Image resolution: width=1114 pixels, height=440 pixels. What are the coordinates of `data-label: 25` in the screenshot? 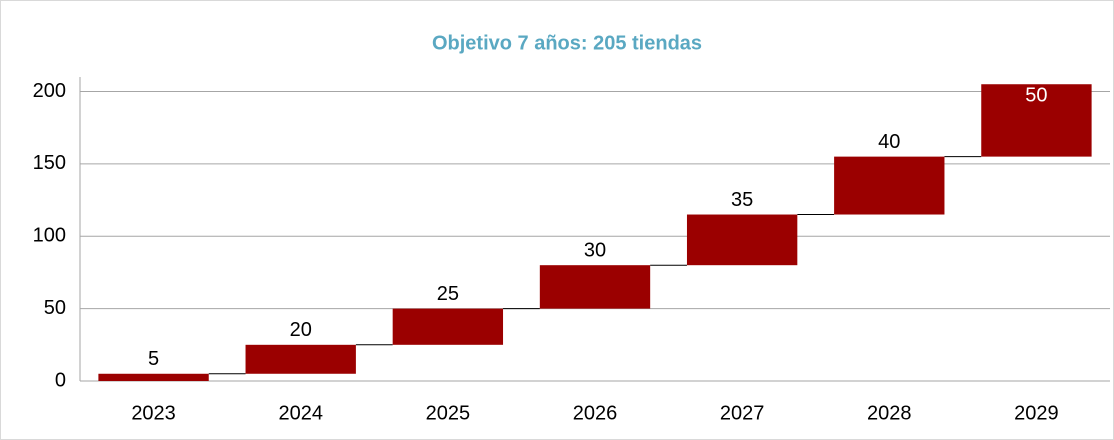 It's located at (448, 294).